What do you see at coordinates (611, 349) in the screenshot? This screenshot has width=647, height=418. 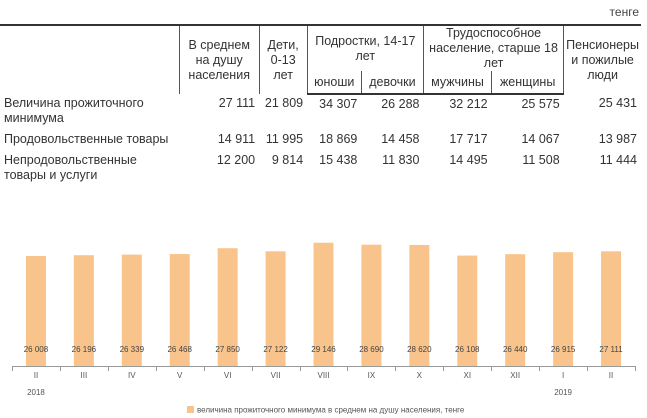 I see `data-label: 27 111` at bounding box center [611, 349].